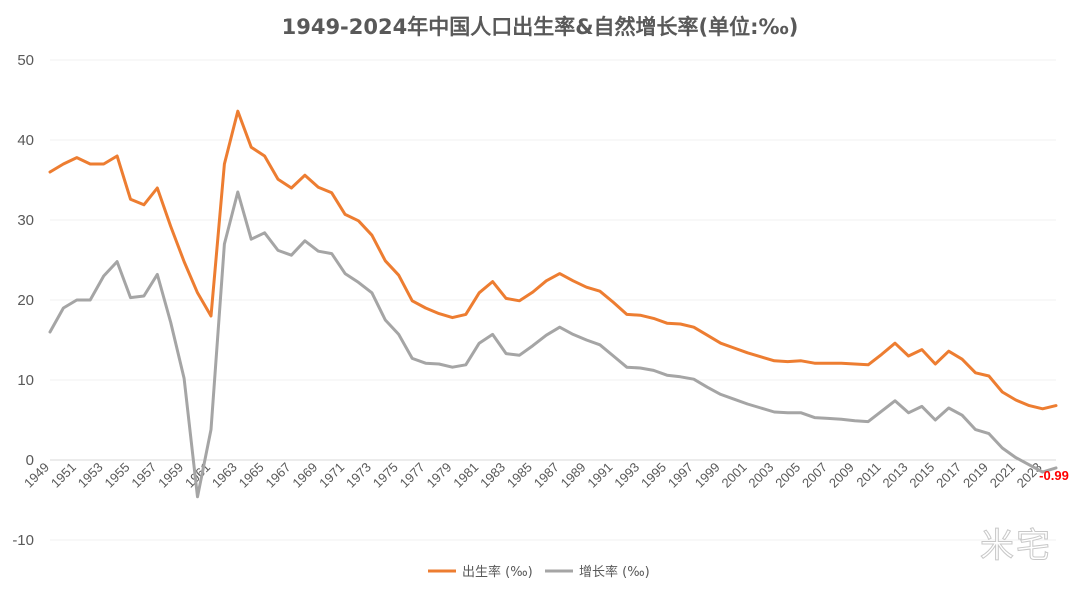  I want to click on legend: 出生率 (‰) 增长率 (‰), so click(539, 572).